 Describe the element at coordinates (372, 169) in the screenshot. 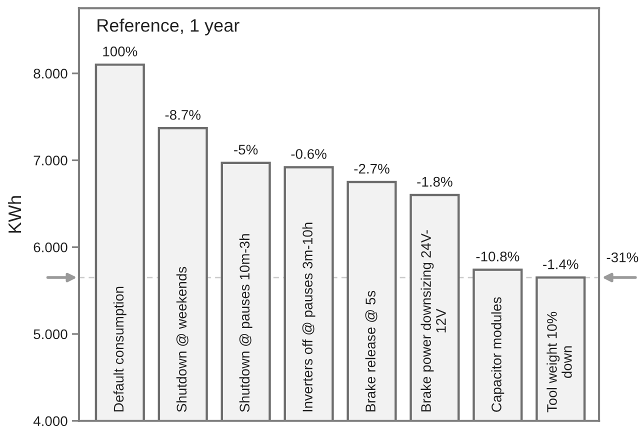

I see `annotation: -2.7%` at that location.